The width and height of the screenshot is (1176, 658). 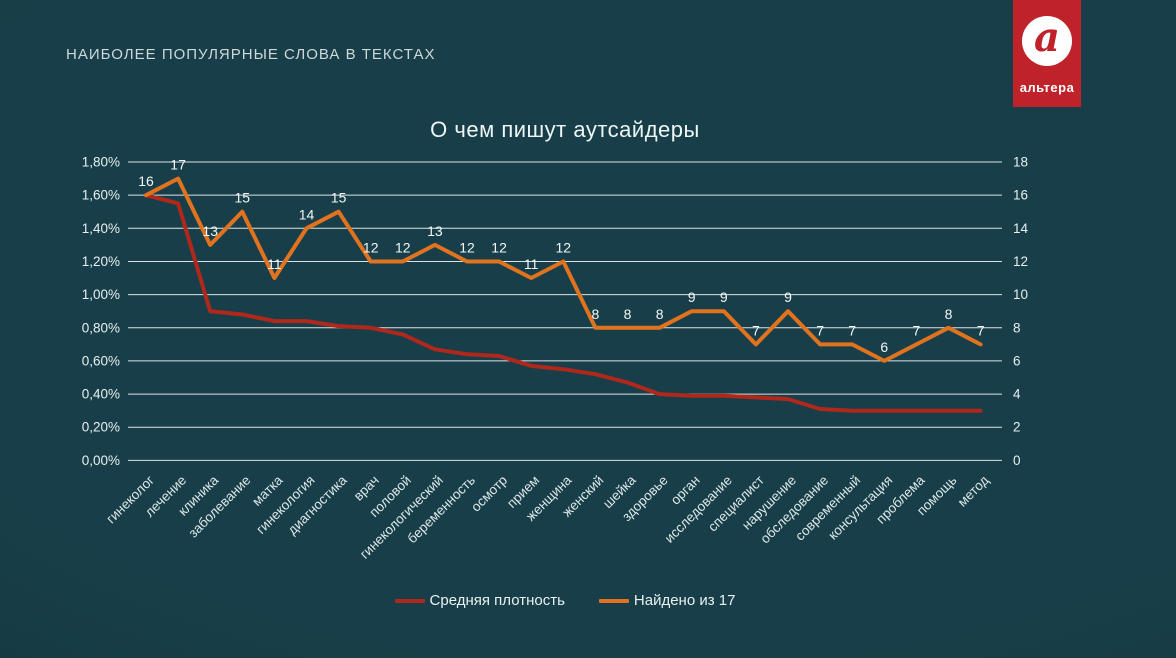 What do you see at coordinates (1047, 37) in the screenshot?
I see `logo-a-glyph-icon: a` at bounding box center [1047, 37].